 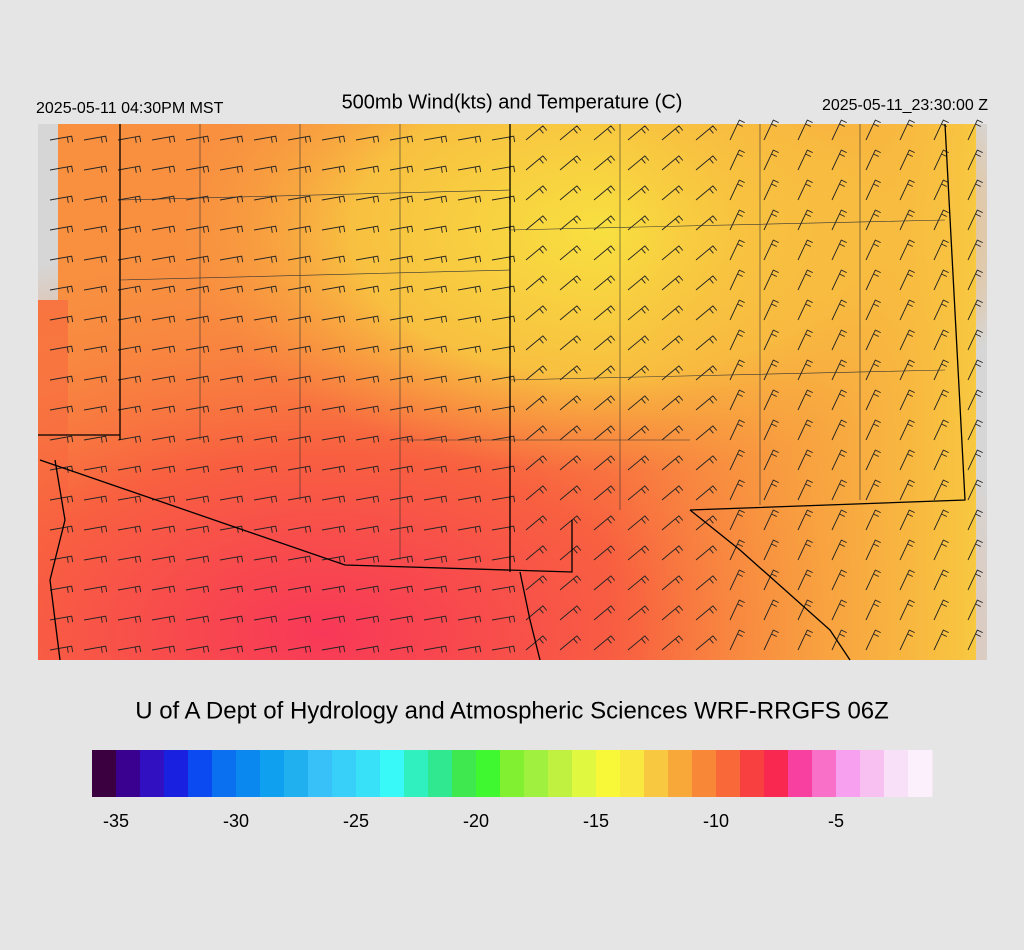 I want to click on colorbar-tick-label: -35, so click(x=116, y=821).